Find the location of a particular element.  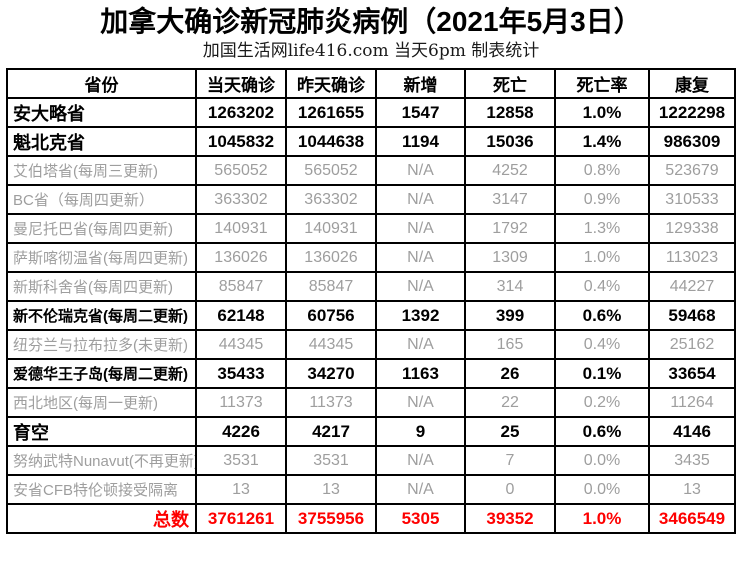

cell-recovered: 11264 is located at coordinates (692, 402).